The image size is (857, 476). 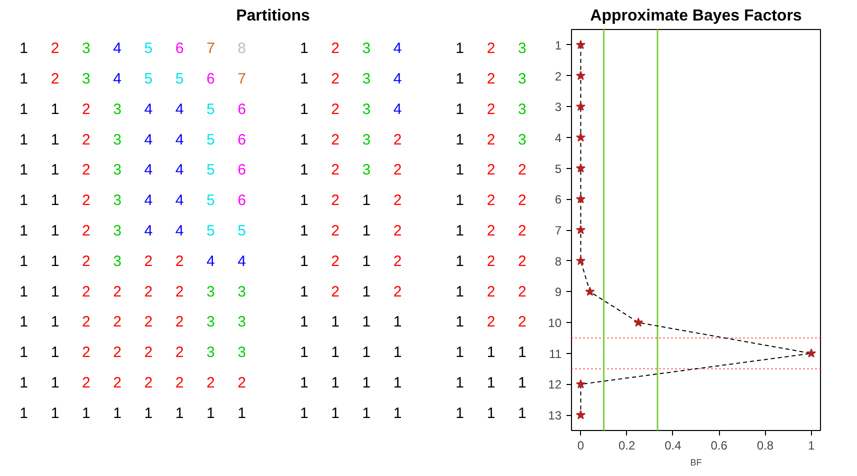 What do you see at coordinates (558, 199) in the screenshot?
I see `y-tick-label: 6` at bounding box center [558, 199].